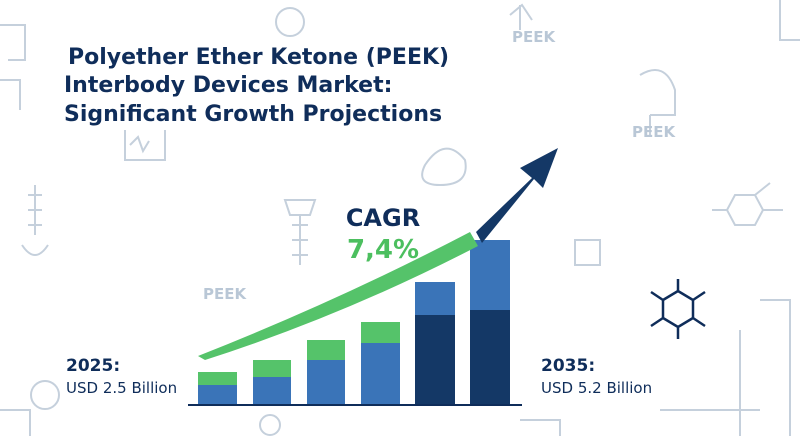 The image size is (800, 436). I want to click on end-value: USD 5.2 Billion, so click(596, 388).